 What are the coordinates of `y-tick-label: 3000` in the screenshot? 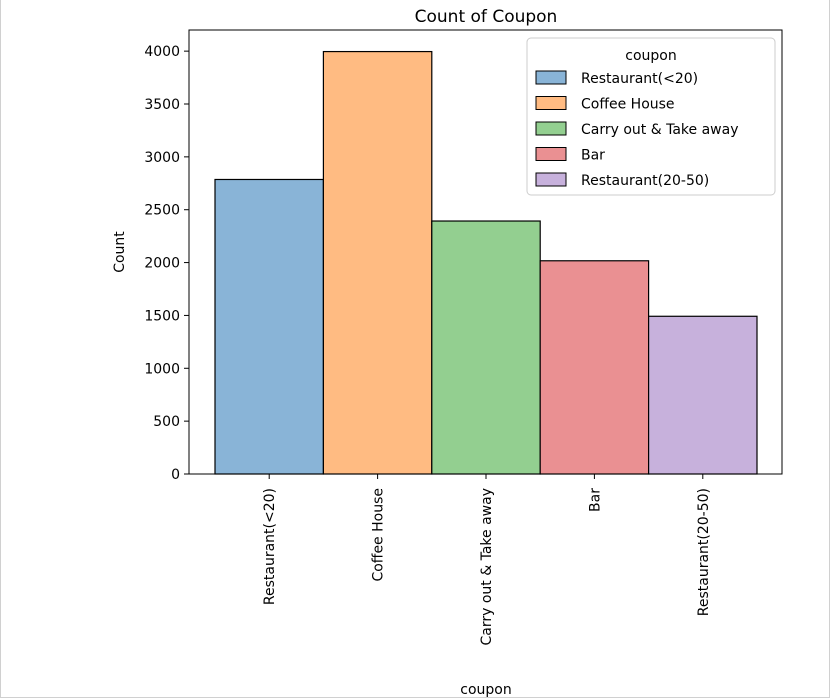 It's located at (162, 158).